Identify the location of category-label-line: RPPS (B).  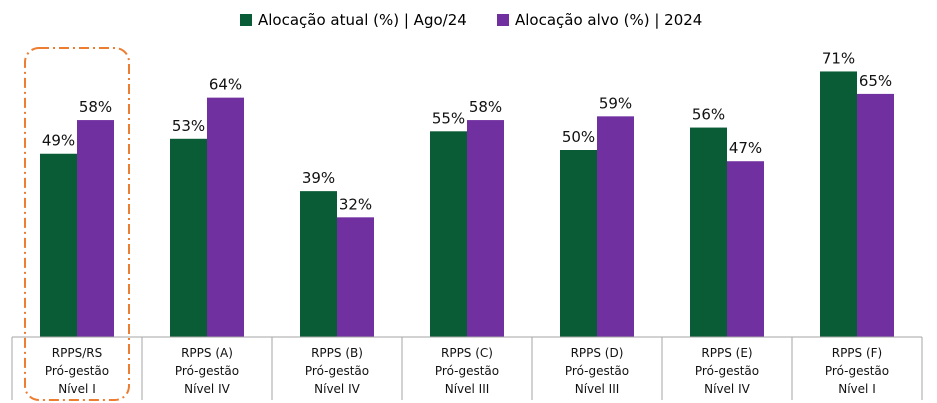
(337, 353).